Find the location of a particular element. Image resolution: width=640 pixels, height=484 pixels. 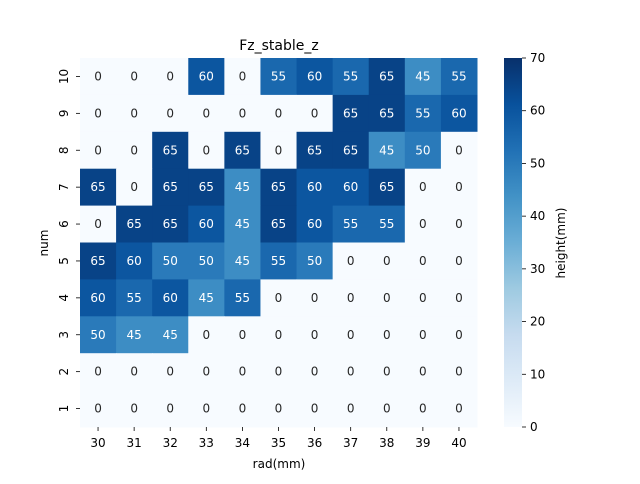

x-tick-label: 39 is located at coordinates (422, 443).